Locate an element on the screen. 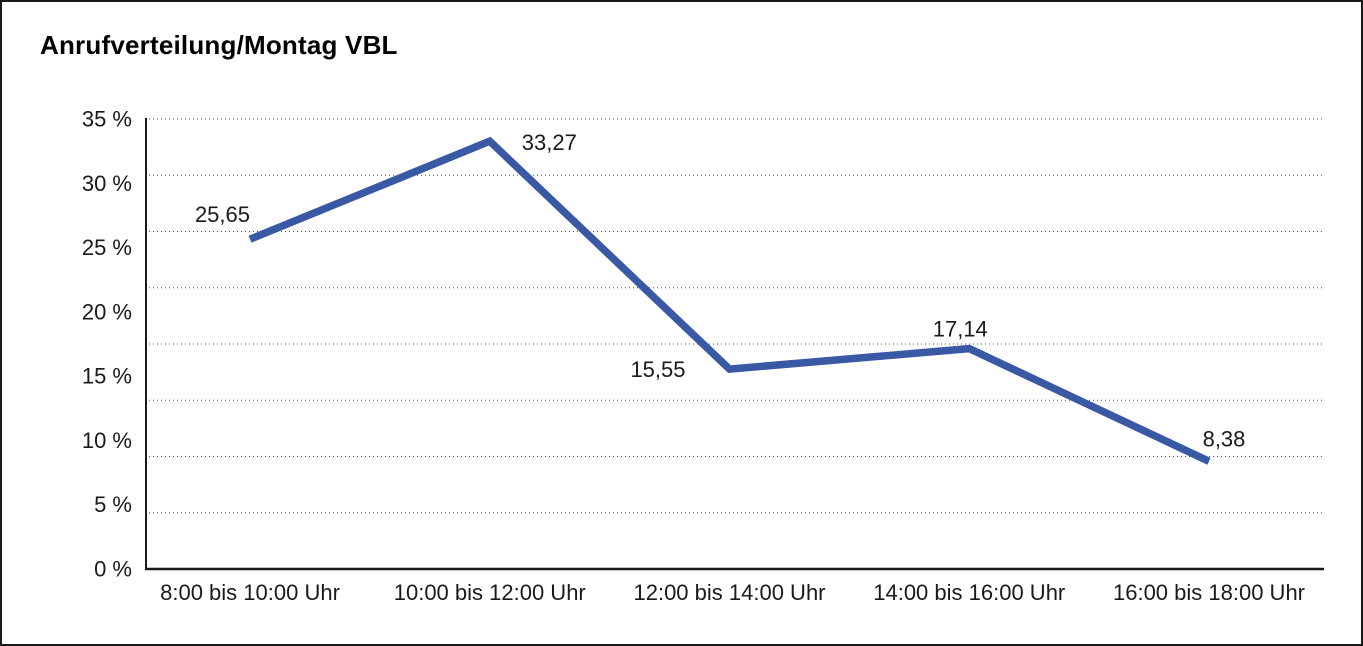  x-tick-label: 12:00 bis 14:00 Uhr is located at coordinates (729, 592).